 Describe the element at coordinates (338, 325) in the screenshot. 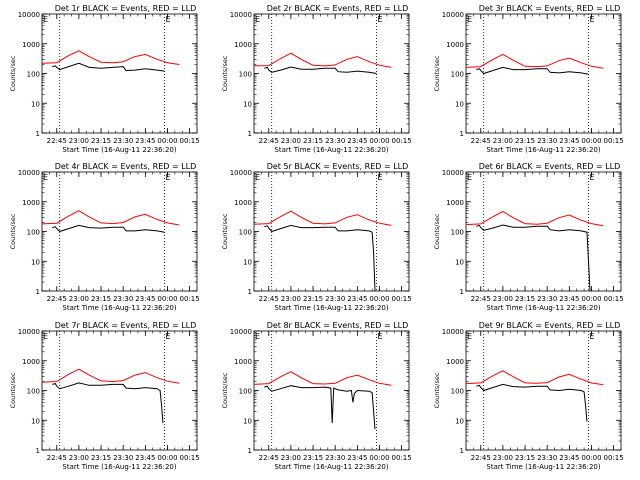

I see `panel-title: Det 8r BLACK = Events, RED = LLD` at that location.